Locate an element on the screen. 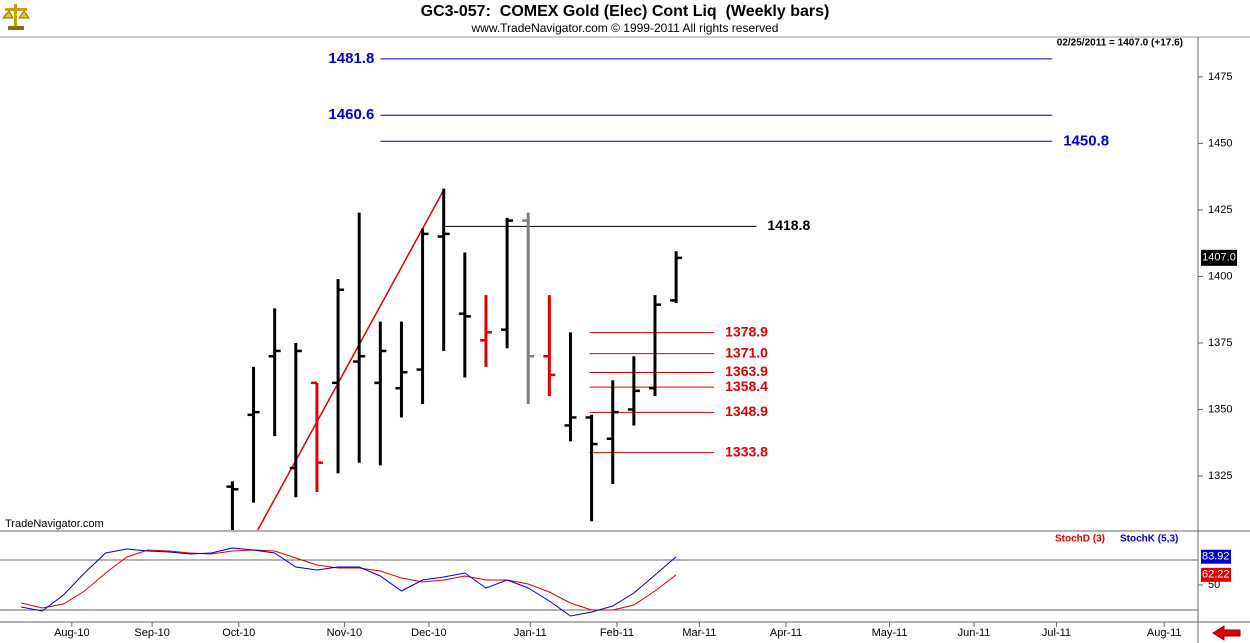 The image size is (1250, 643). last-value-label: 83.92 is located at coordinates (1216, 557).